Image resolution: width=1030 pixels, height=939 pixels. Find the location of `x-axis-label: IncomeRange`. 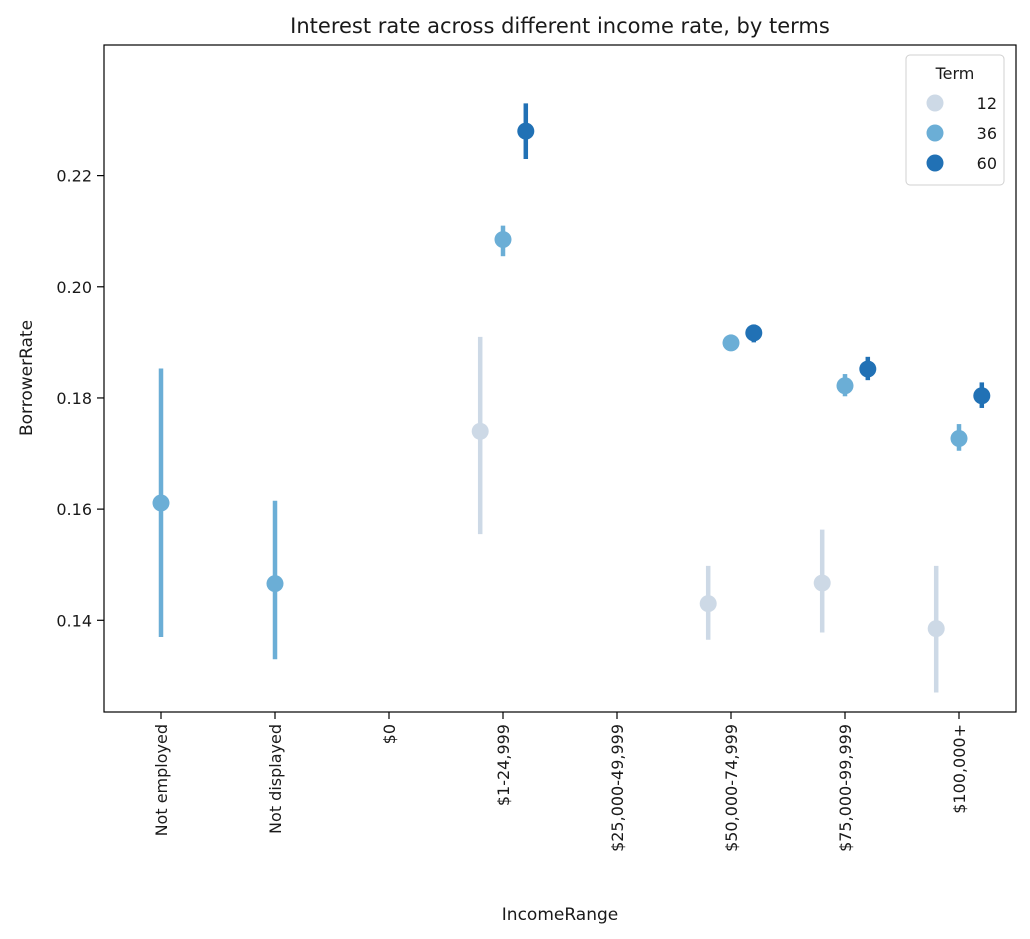

x-axis-label: IncomeRange is located at coordinates (560, 915).